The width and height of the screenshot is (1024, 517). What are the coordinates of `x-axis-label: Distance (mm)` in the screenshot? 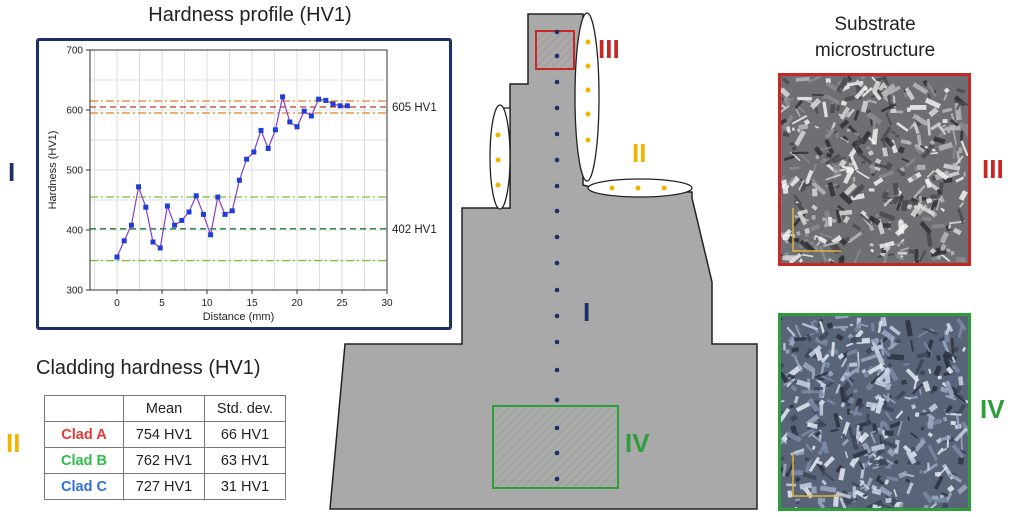 It's located at (239, 317).